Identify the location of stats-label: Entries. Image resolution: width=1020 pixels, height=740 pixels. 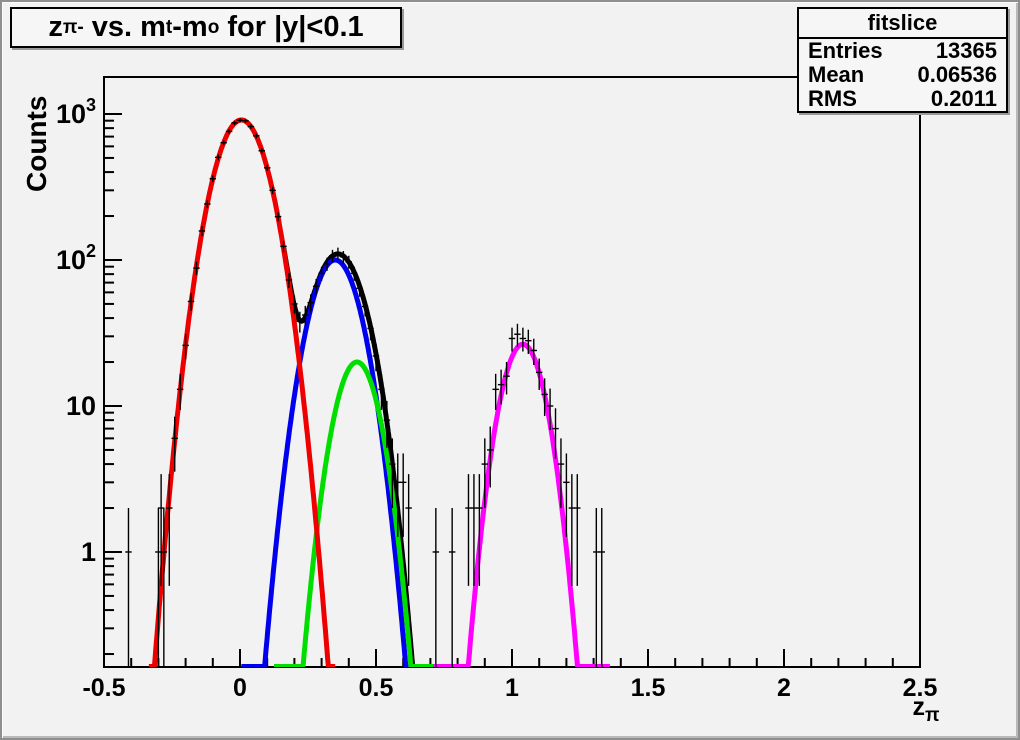
(845, 50).